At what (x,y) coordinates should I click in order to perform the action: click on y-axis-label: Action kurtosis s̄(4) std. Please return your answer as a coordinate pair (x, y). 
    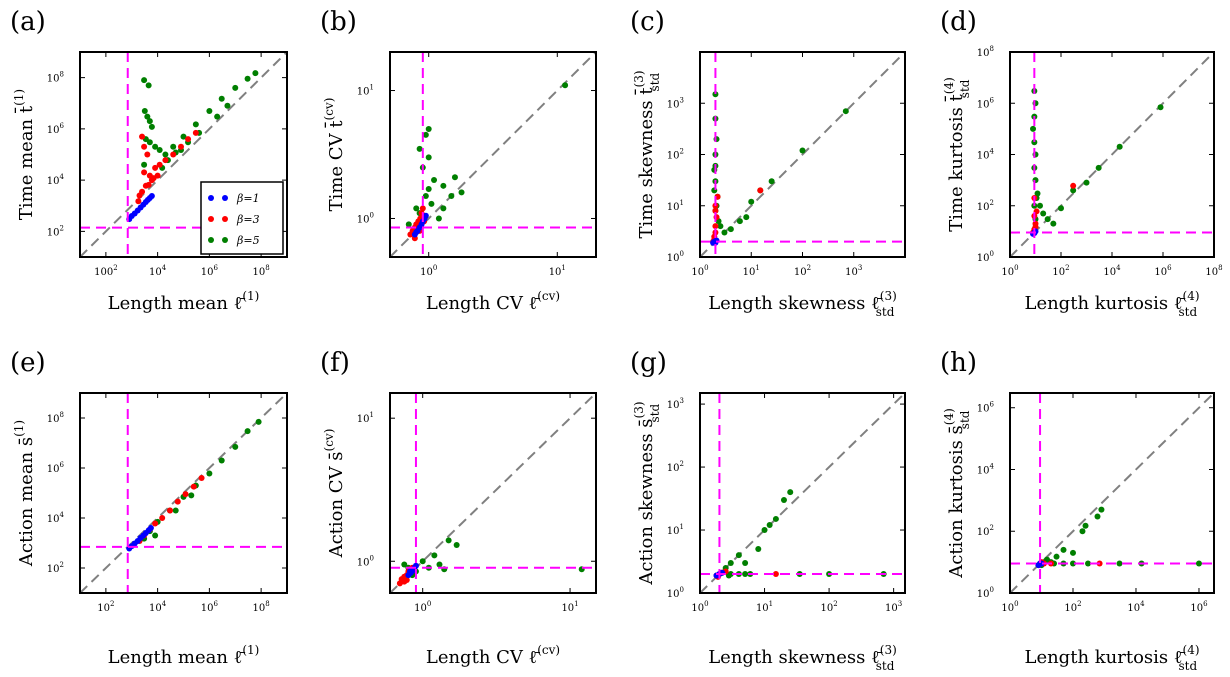
    Looking at the image, I should click on (957, 493).